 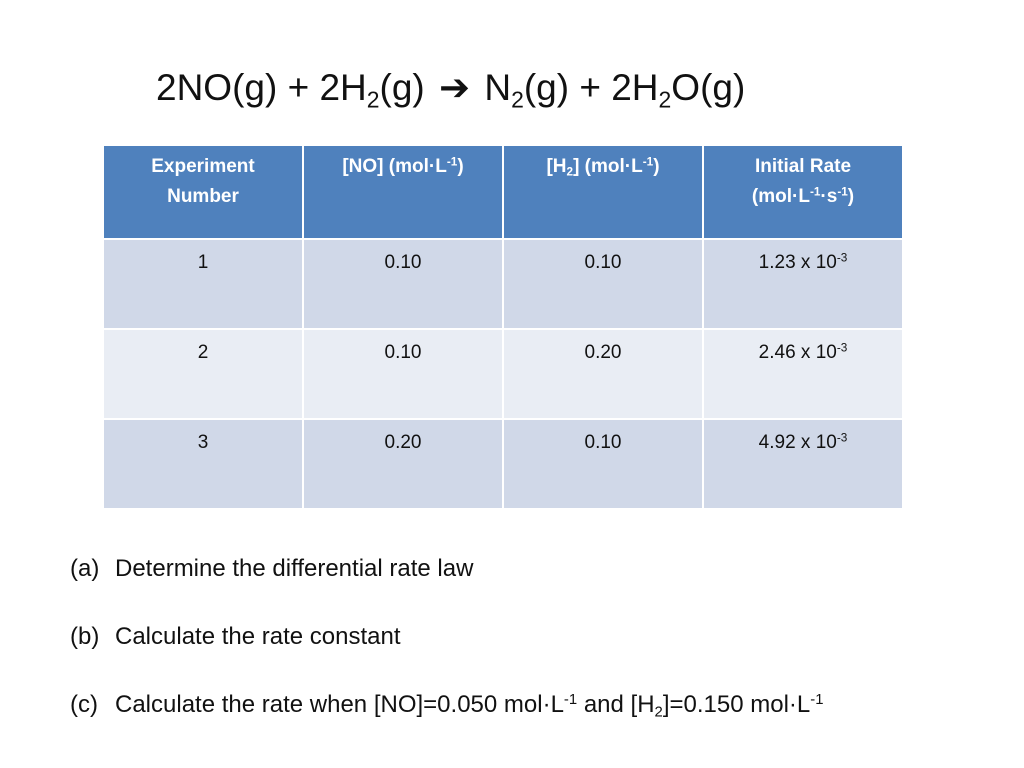 I want to click on header-no-concentration: [NO] (mol·L-1), so click(x=403, y=192).